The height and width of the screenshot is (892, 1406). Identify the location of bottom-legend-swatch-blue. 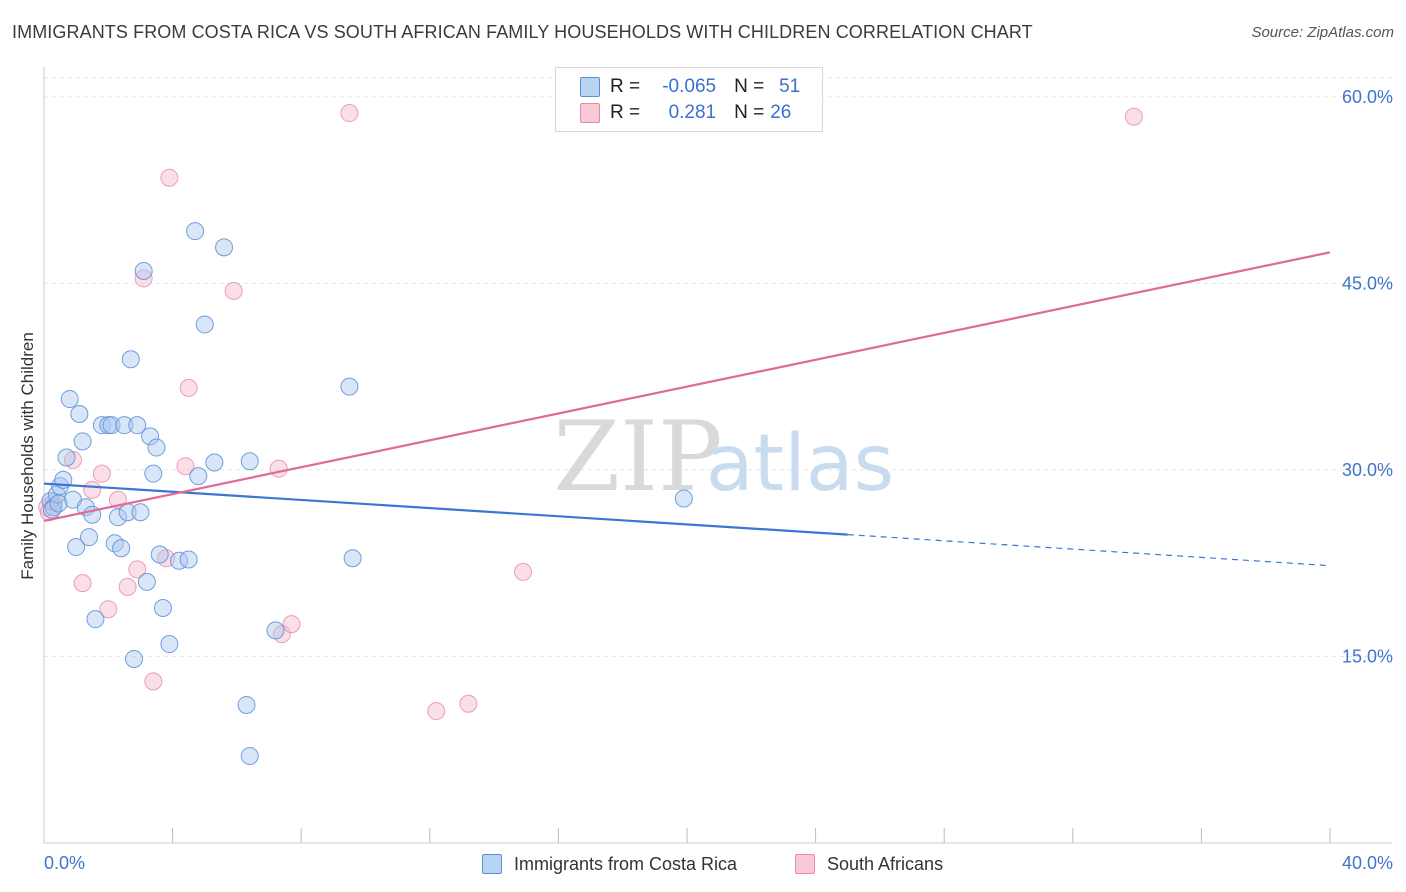
(492, 864).